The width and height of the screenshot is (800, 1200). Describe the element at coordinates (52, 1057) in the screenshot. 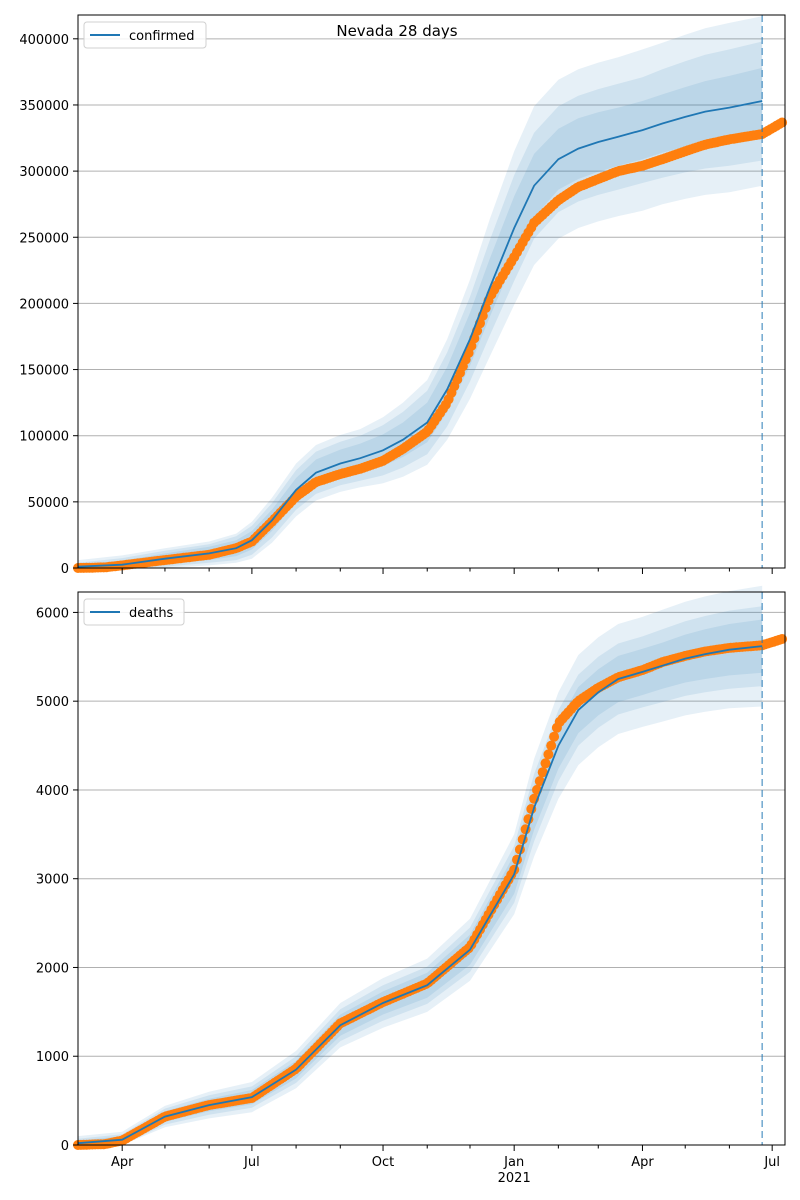

I see `deaths-ytick-label: 1000` at that location.